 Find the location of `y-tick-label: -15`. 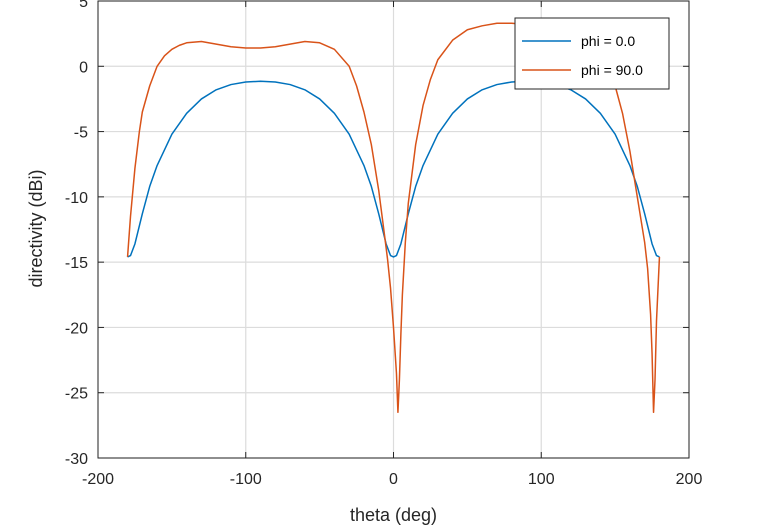

y-tick-label: -15 is located at coordinates (76, 263).